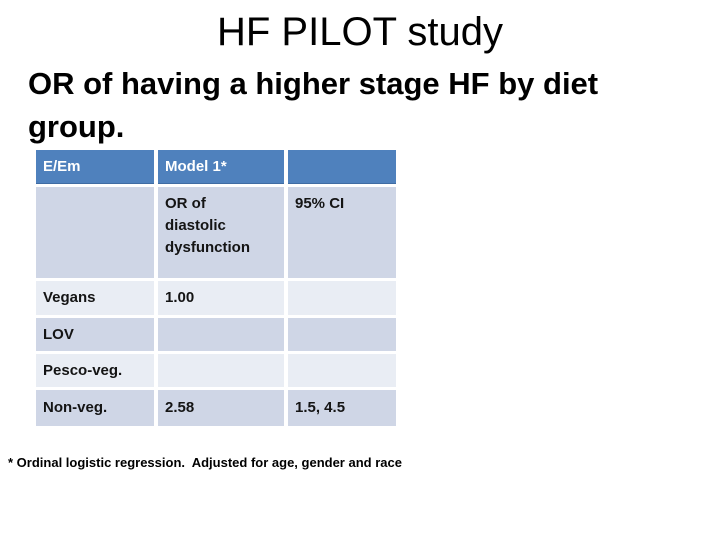 Image resolution: width=720 pixels, height=540 pixels. What do you see at coordinates (221, 408) in the screenshot?
I see `row-nonveg-or: 2.58` at bounding box center [221, 408].